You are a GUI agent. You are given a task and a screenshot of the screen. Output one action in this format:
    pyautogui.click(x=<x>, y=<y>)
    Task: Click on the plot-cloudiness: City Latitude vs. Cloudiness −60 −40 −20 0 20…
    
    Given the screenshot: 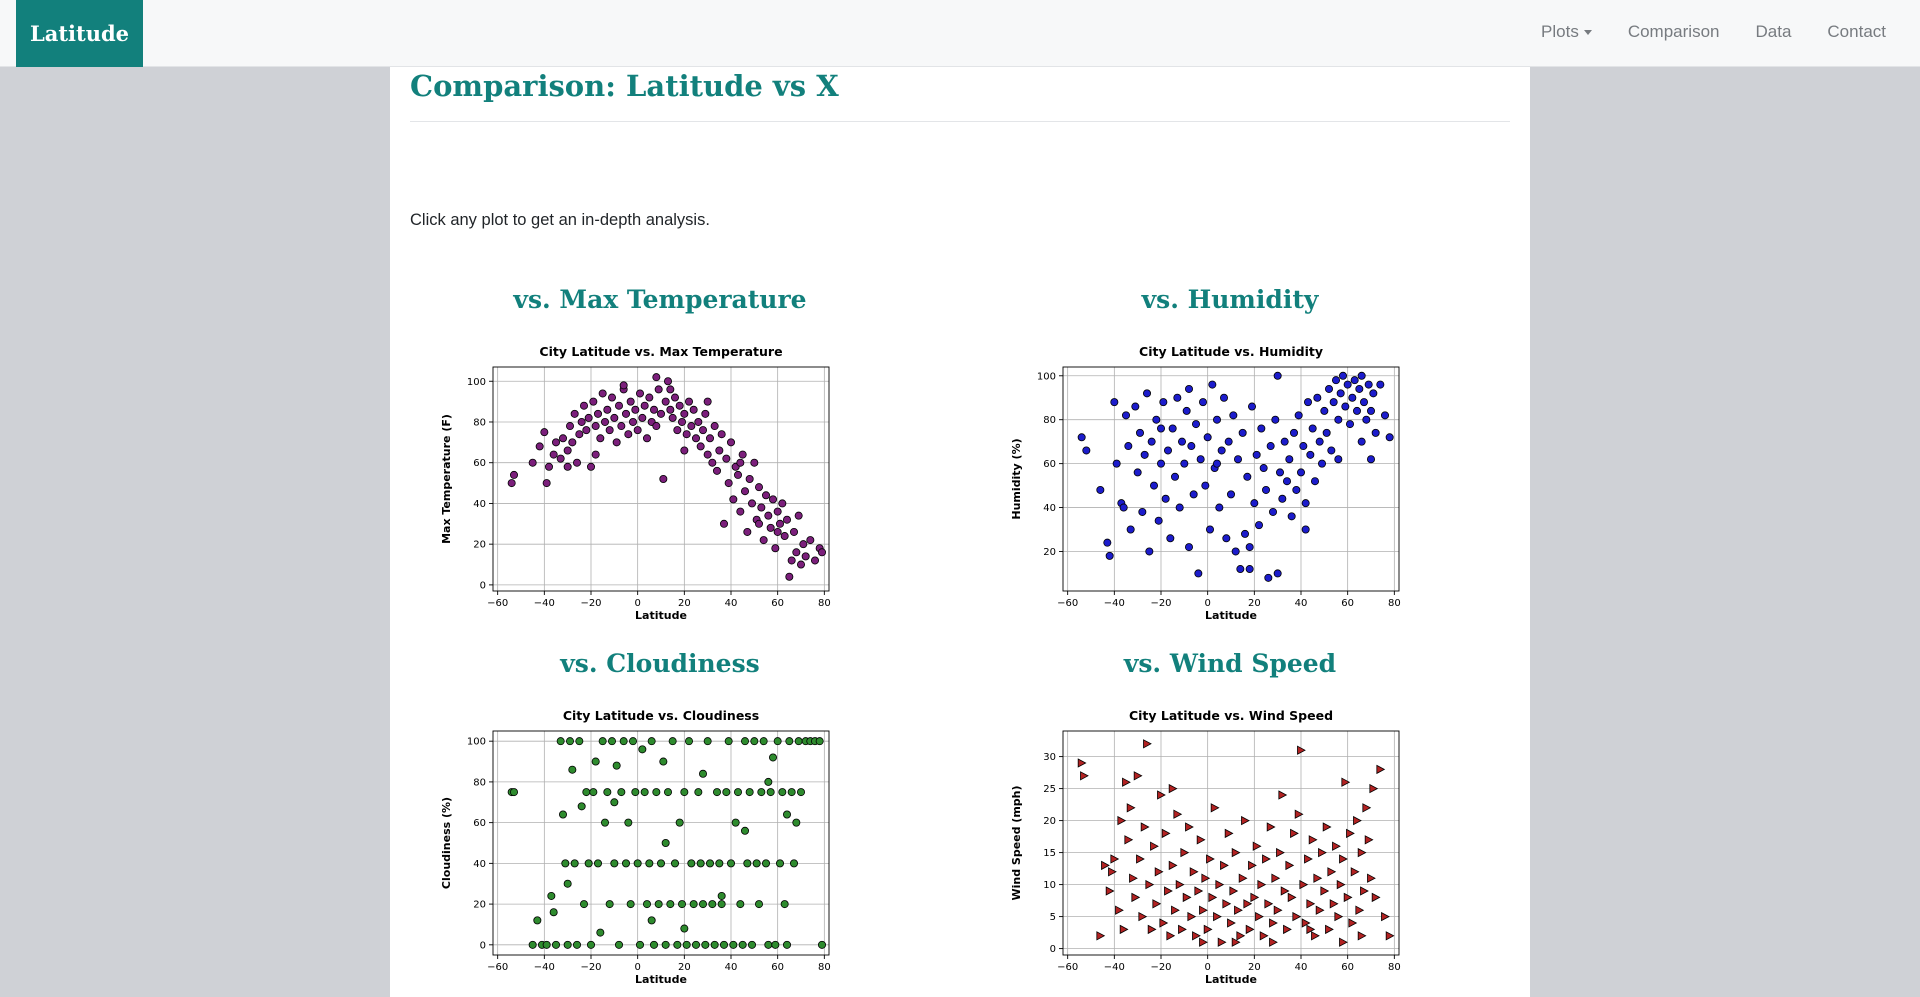 What is the action you would take?
    pyautogui.click(x=630, y=843)
    